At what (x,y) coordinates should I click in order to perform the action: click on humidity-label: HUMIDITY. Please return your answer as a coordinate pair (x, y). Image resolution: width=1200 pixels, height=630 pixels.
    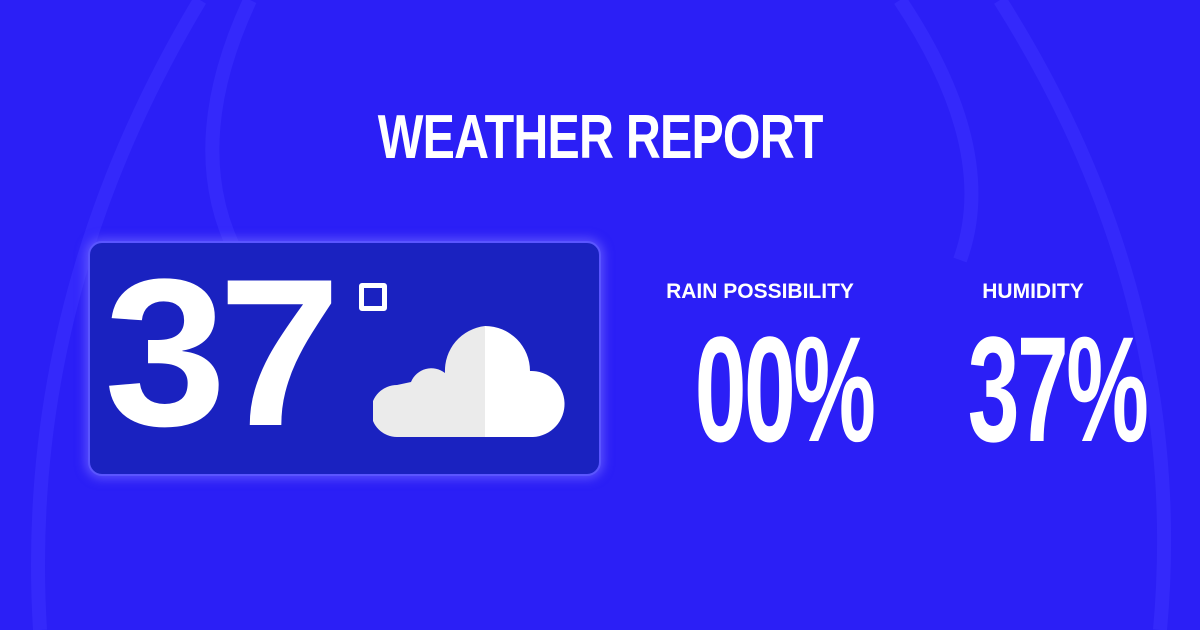
    Looking at the image, I should click on (1033, 291).